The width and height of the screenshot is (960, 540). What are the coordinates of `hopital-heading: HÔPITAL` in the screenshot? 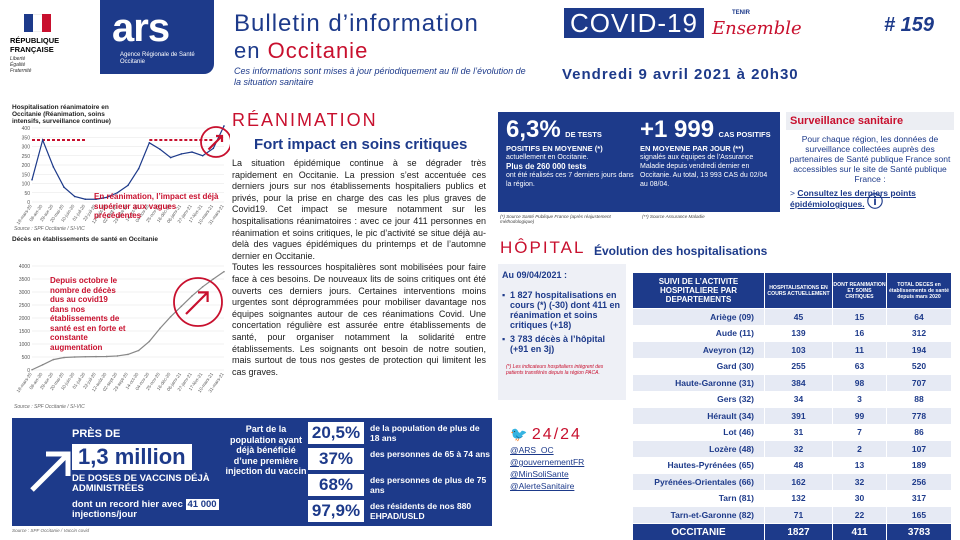 It's located at (543, 247).